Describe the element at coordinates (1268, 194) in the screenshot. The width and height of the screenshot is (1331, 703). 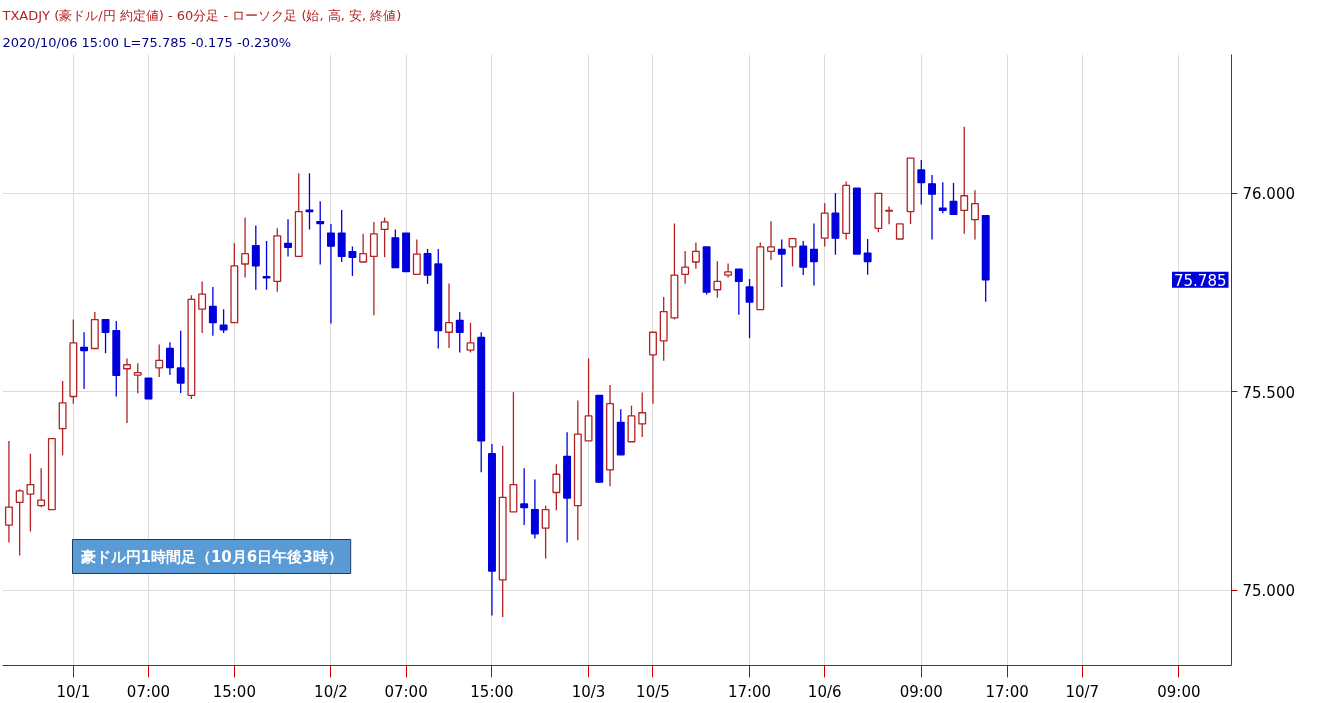
I see `y-tick-label: 76.000` at that location.